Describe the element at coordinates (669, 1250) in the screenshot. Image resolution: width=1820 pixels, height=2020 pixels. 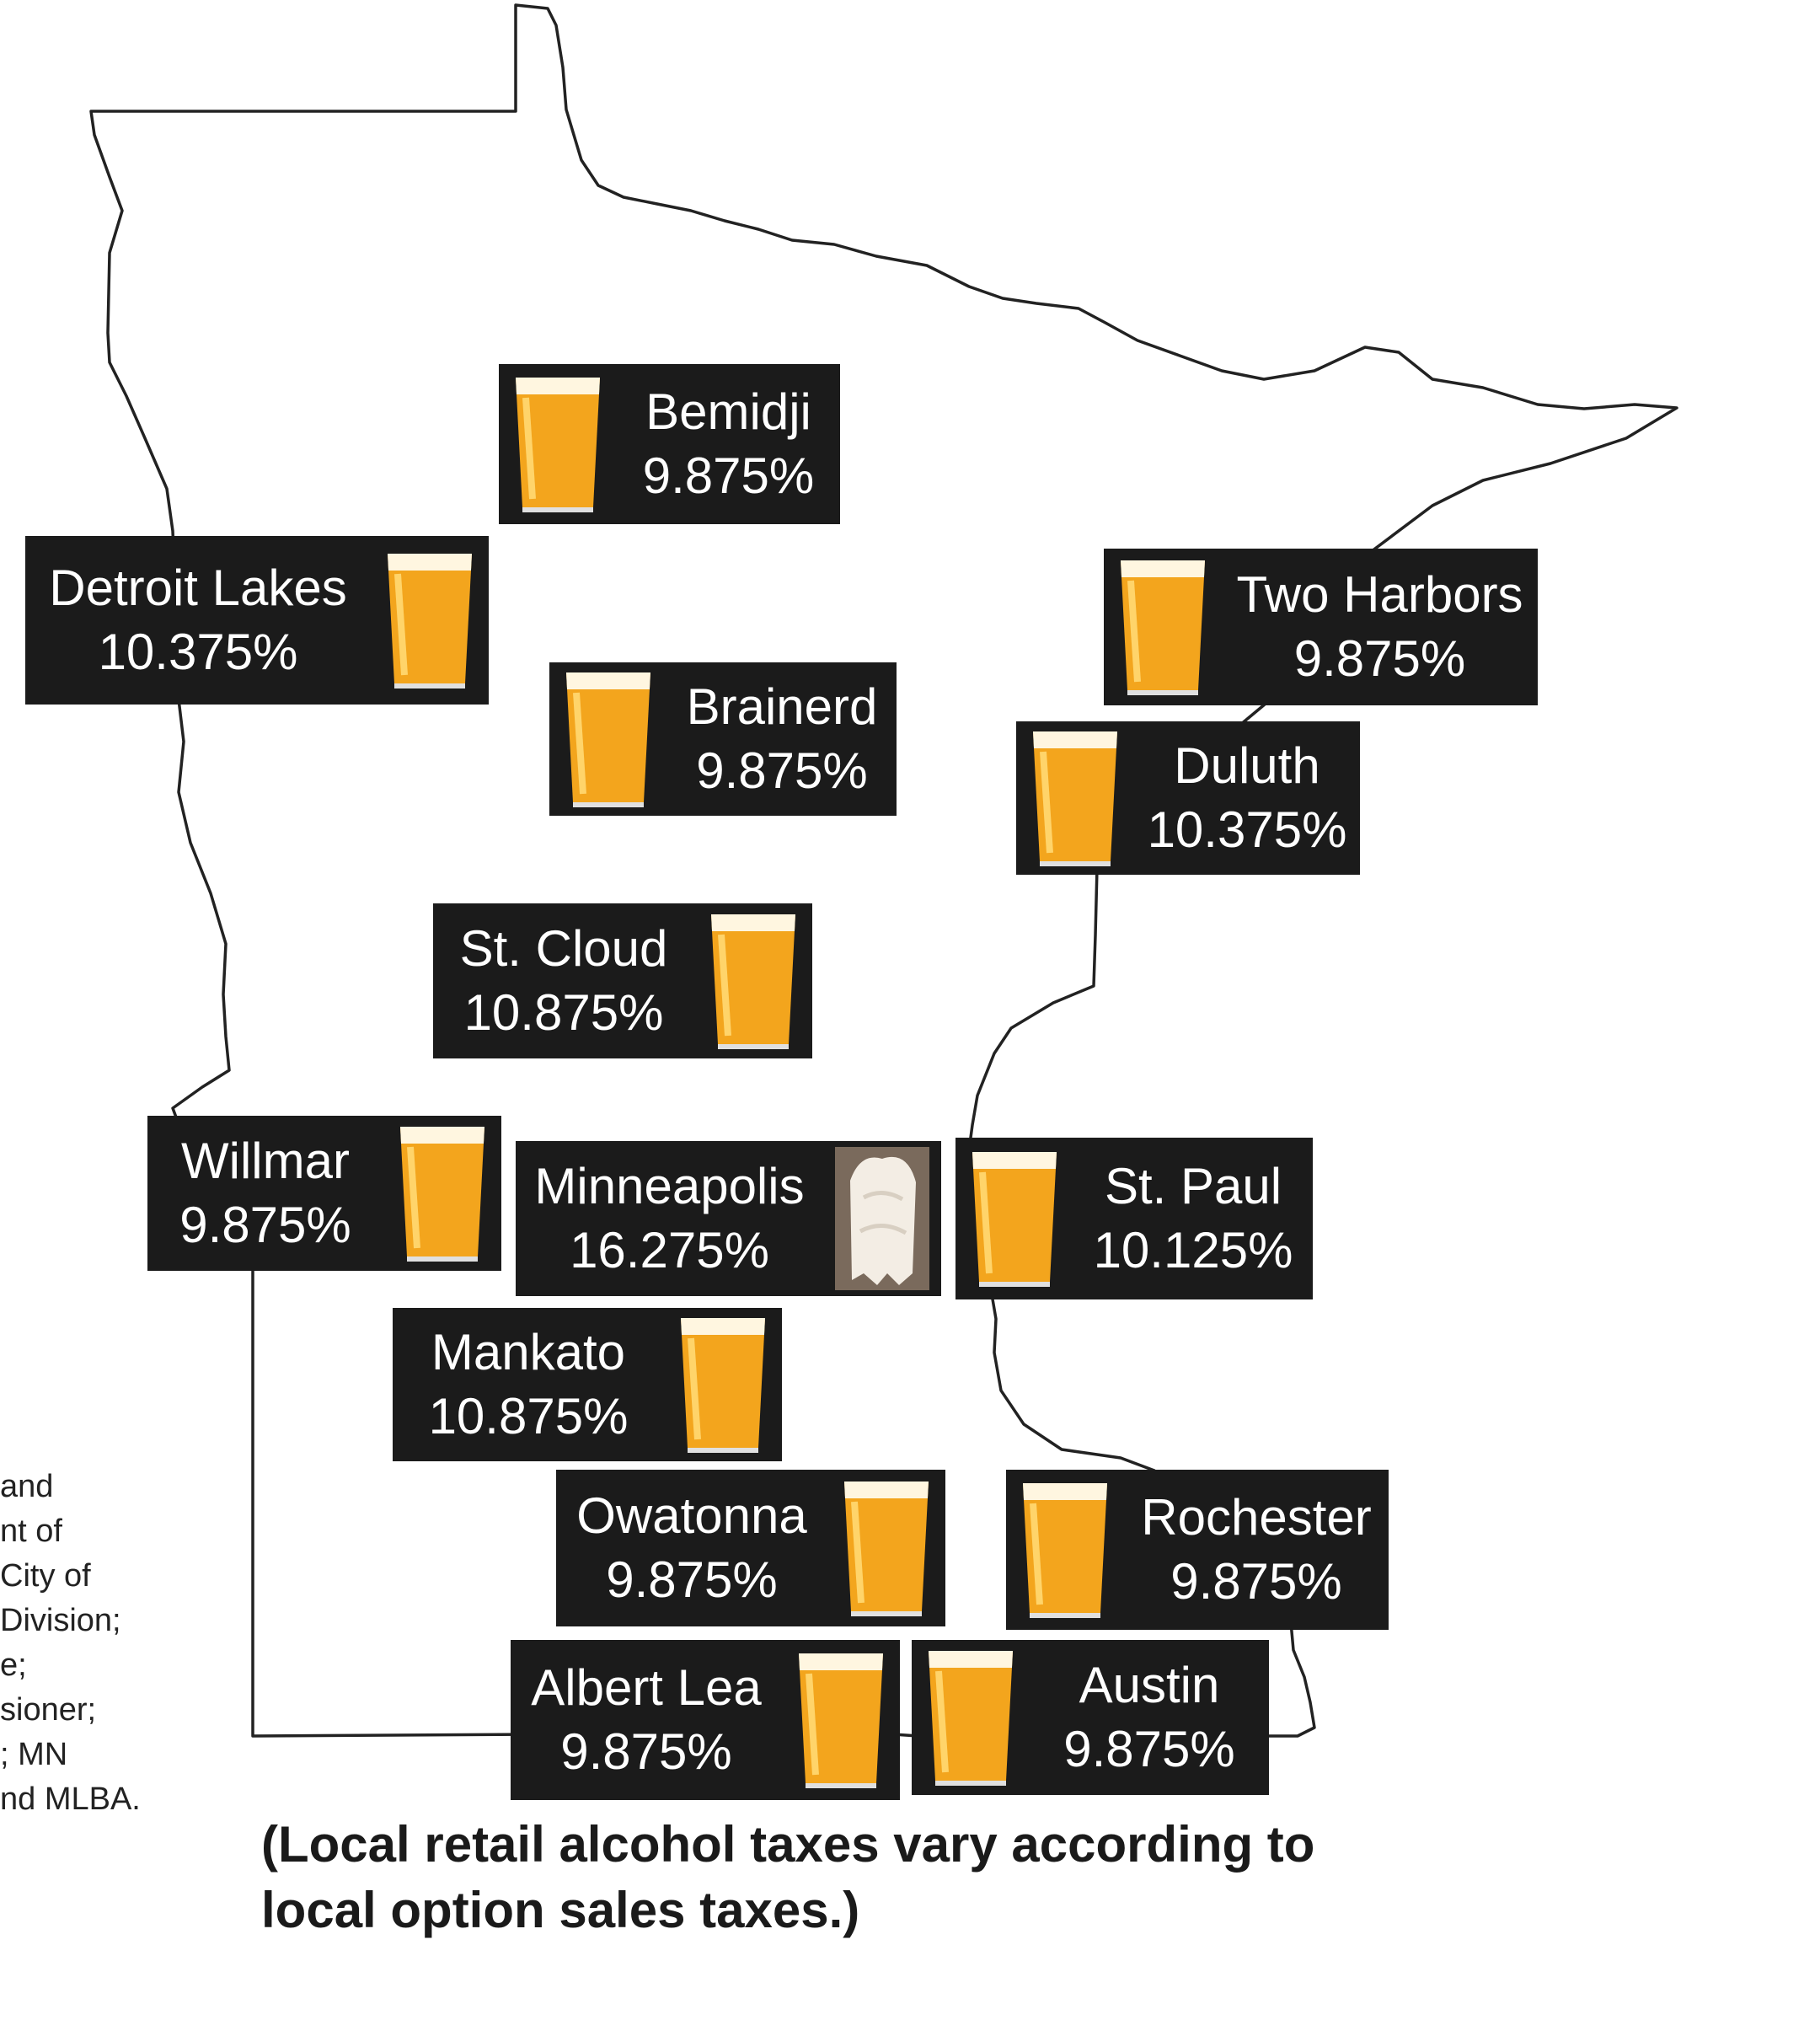
I see `tax-rate: 16.275%` at that location.